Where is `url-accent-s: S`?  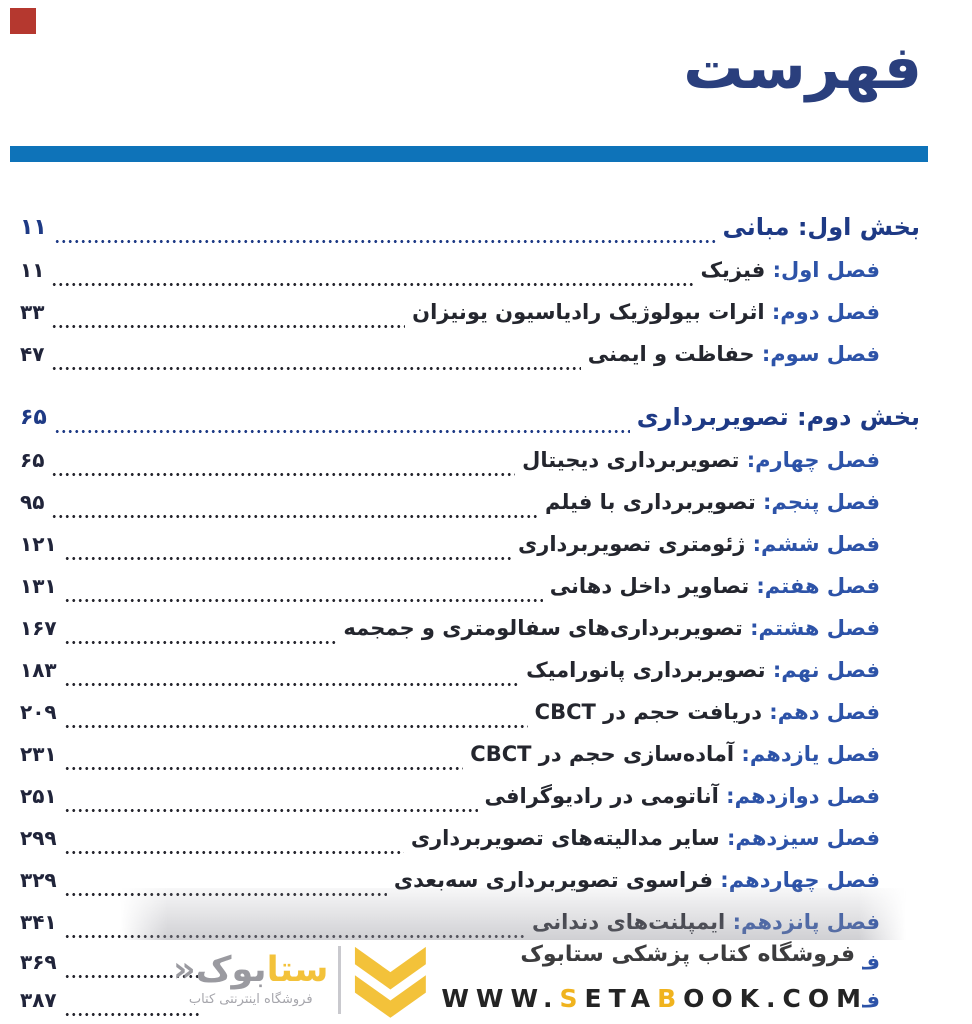
url-accent-s: S is located at coordinates (572, 998).